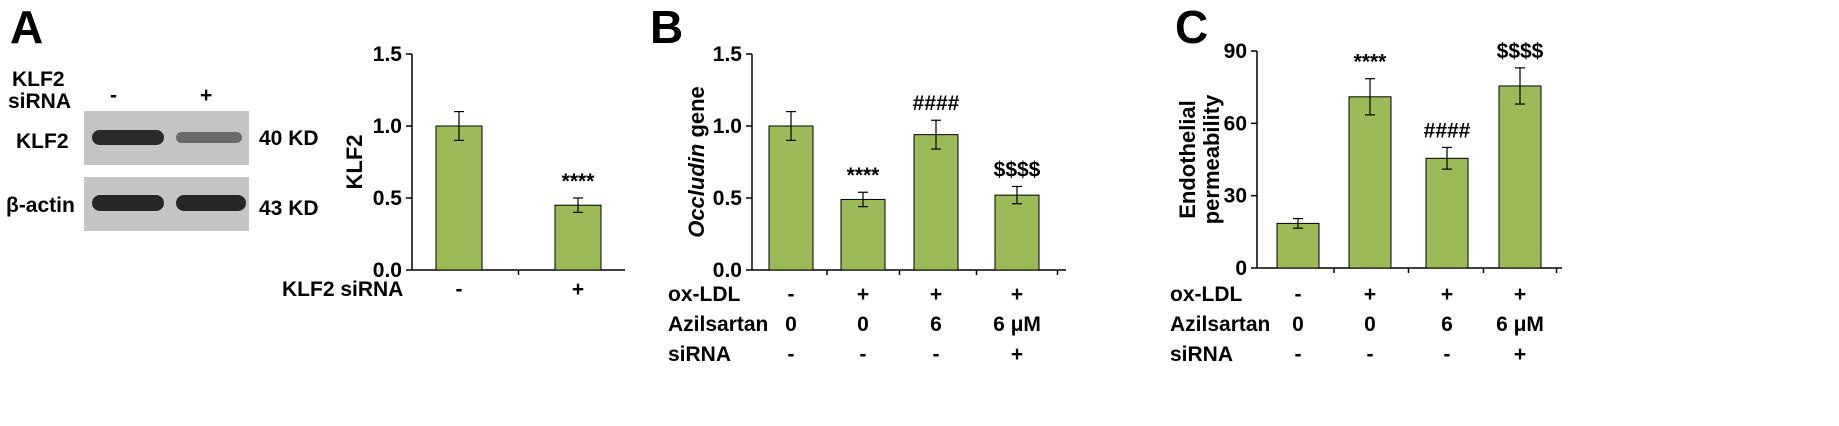 Image resolution: width=1839 pixels, height=426 pixels. What do you see at coordinates (166, 138) in the screenshot?
I see `klf2-blot-strip` at bounding box center [166, 138].